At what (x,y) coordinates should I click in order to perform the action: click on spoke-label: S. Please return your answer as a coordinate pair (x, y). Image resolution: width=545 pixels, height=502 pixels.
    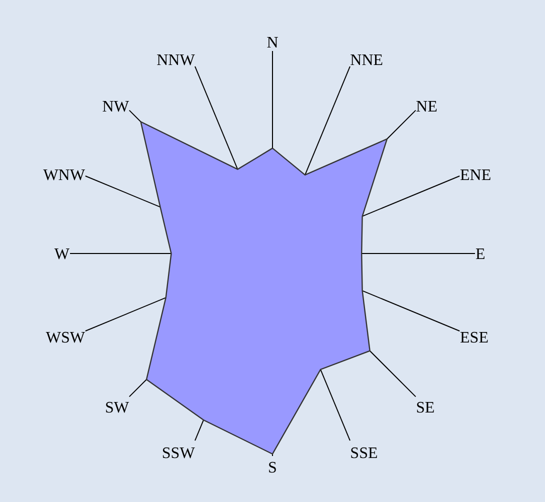
    Looking at the image, I should click on (272, 468).